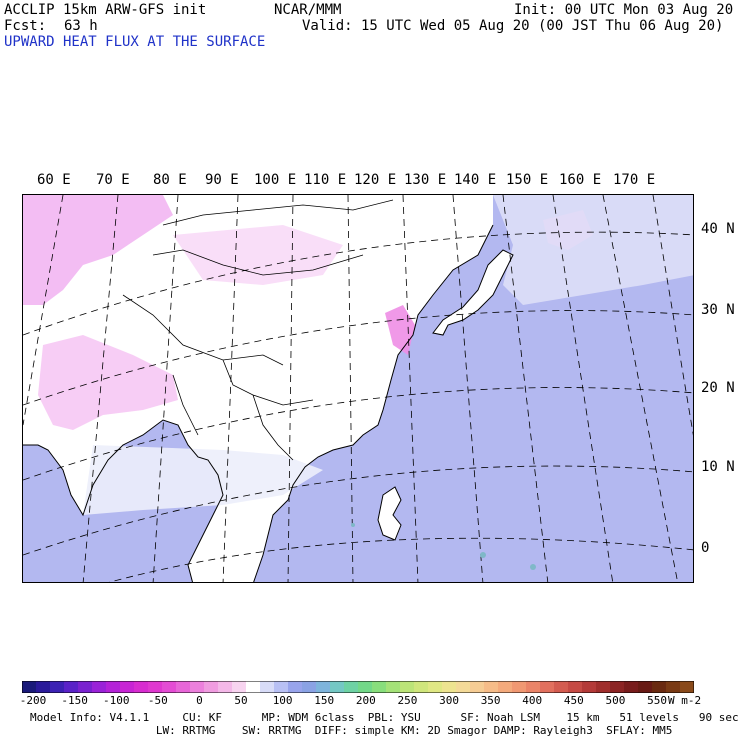  What do you see at coordinates (275, 180) in the screenshot?
I see `lon-label: 100 E` at bounding box center [275, 180].